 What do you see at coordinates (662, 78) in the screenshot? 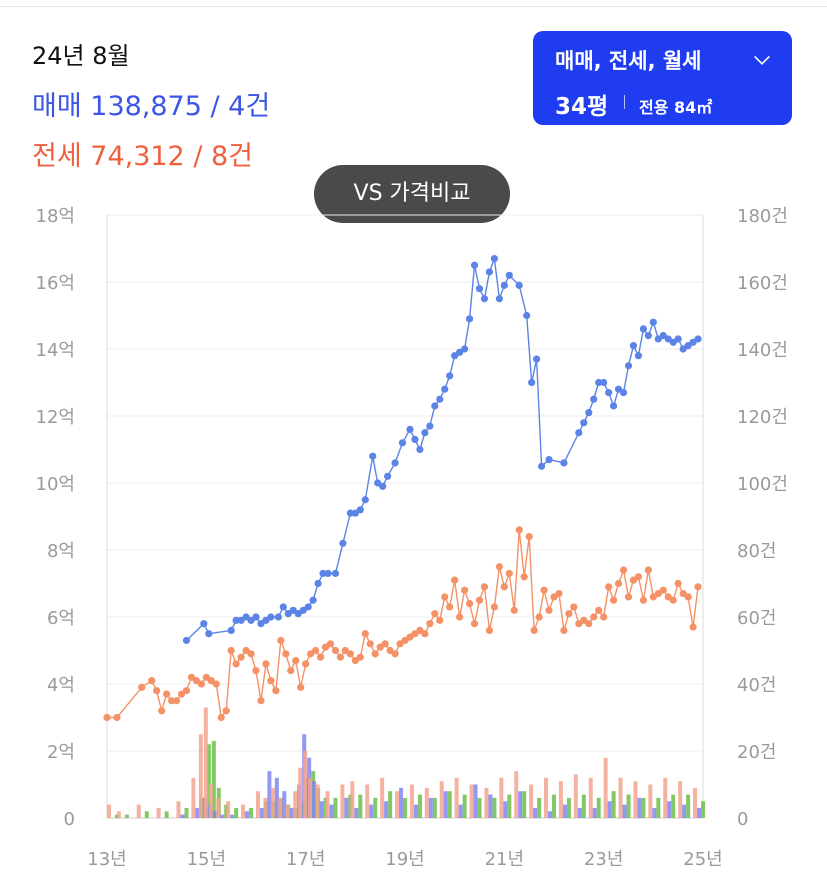
I see `deal-type-filter-button: 매매, 전세, 월세 34평 전용 84㎡` at bounding box center [662, 78].